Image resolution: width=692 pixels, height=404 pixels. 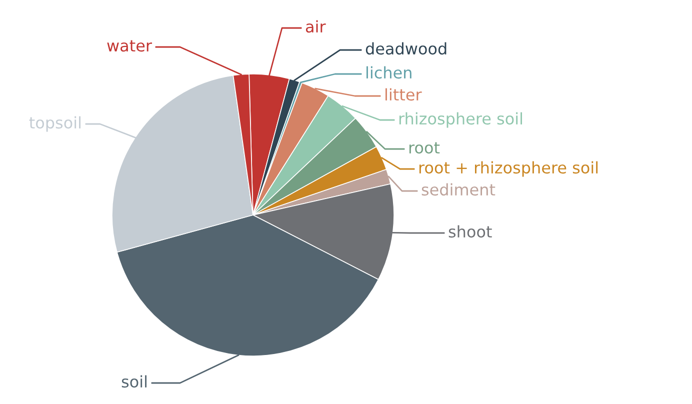 What do you see at coordinates (404, 94) in the screenshot?
I see `slice-label: litter` at bounding box center [404, 94].